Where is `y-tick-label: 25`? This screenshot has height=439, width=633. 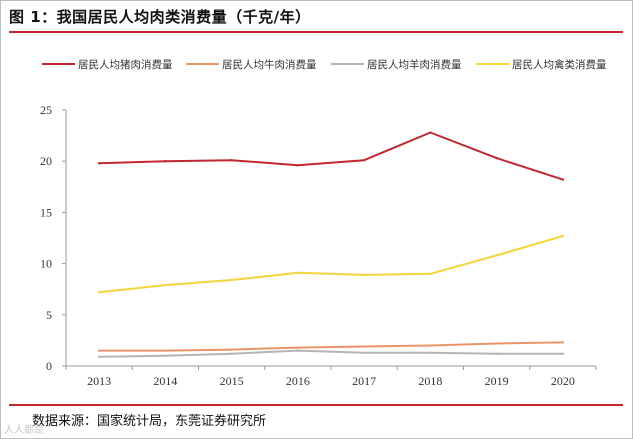 y-tick-label: 25 is located at coordinates (46, 110).